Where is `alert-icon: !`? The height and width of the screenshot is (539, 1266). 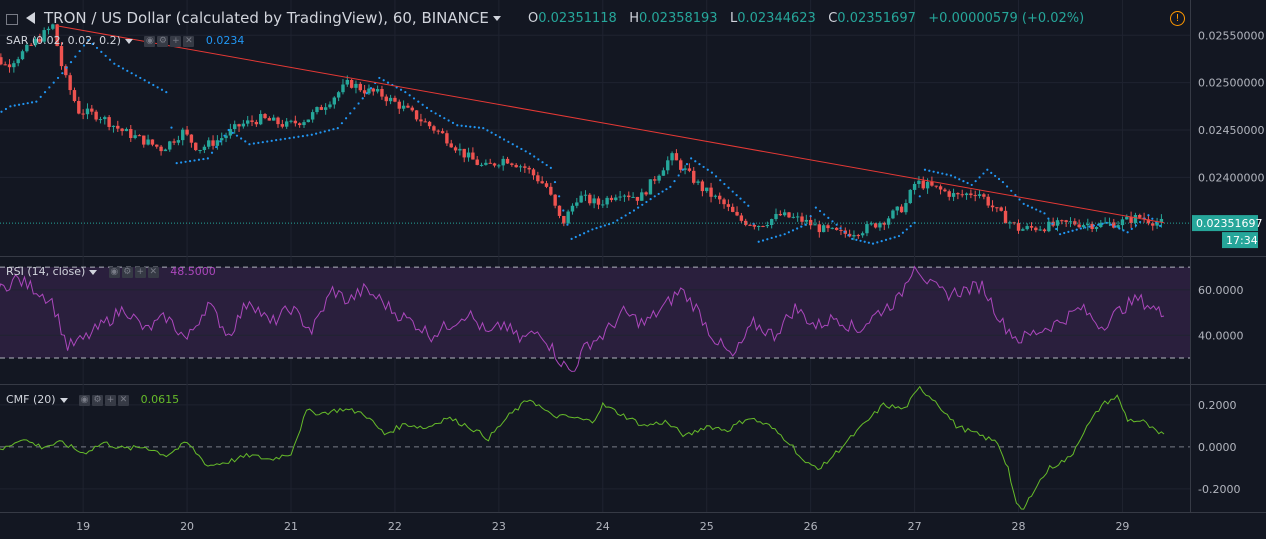
alert-icon: ! is located at coordinates (1177, 18).